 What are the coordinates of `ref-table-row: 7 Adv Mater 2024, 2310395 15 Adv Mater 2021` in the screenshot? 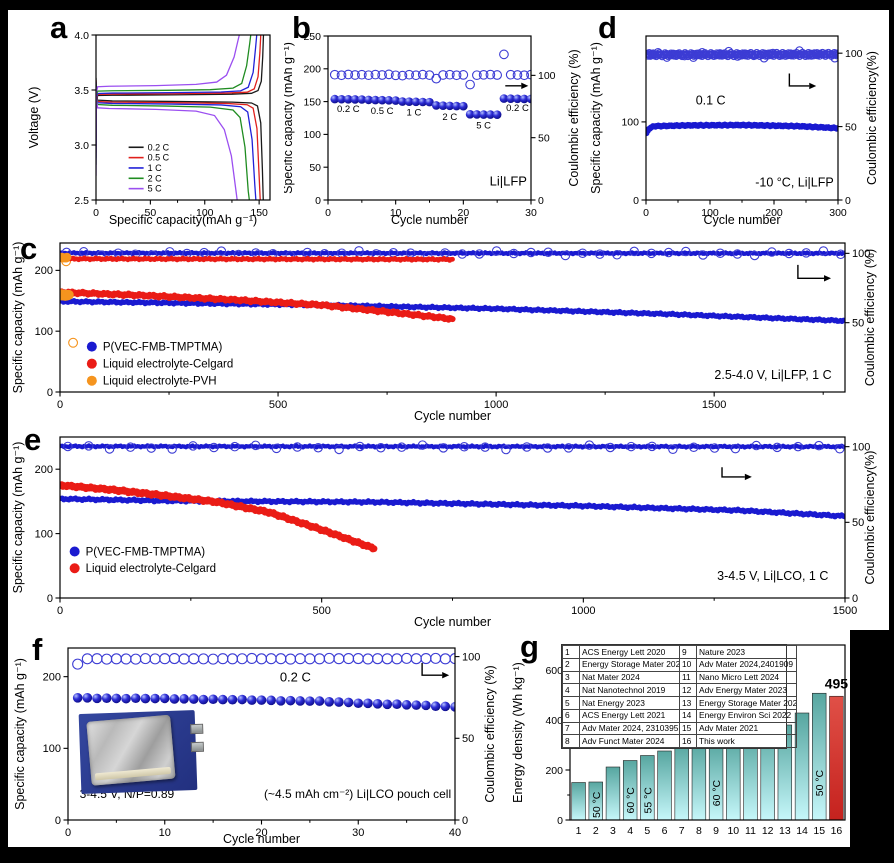 It's located at (679, 728).